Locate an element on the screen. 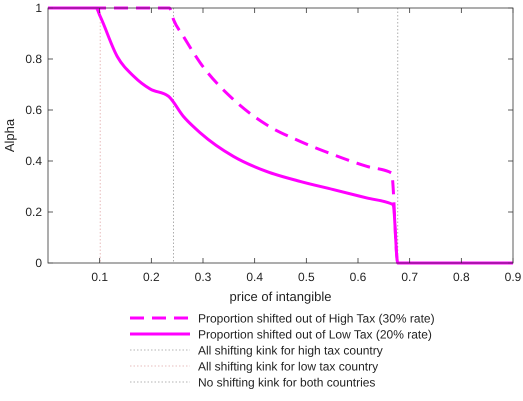  y-tick-label: 0.8 is located at coordinates (33, 59).